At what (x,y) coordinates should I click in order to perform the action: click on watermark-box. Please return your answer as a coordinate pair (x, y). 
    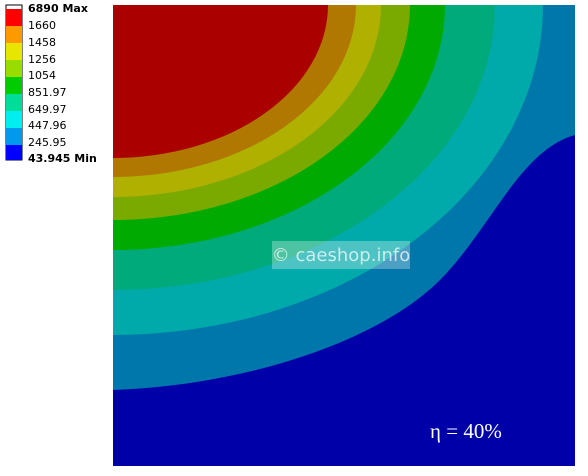
    Looking at the image, I should click on (341, 255).